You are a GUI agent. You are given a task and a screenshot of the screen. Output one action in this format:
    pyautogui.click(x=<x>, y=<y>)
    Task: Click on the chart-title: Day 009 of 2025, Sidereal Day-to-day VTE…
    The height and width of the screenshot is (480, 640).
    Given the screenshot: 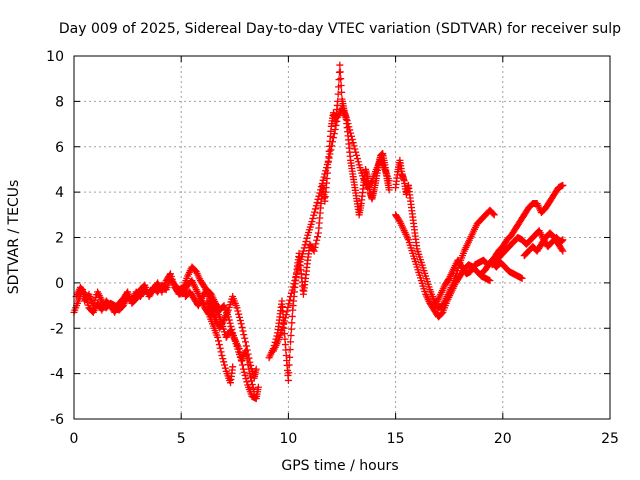 What is the action you would take?
    pyautogui.click(x=340, y=29)
    